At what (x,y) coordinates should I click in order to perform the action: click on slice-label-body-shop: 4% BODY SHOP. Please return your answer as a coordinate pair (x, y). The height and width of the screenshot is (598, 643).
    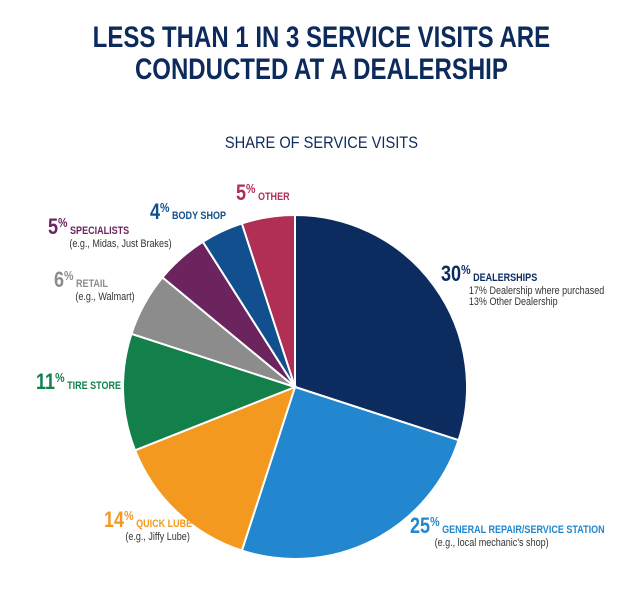
    Looking at the image, I should click on (188, 212).